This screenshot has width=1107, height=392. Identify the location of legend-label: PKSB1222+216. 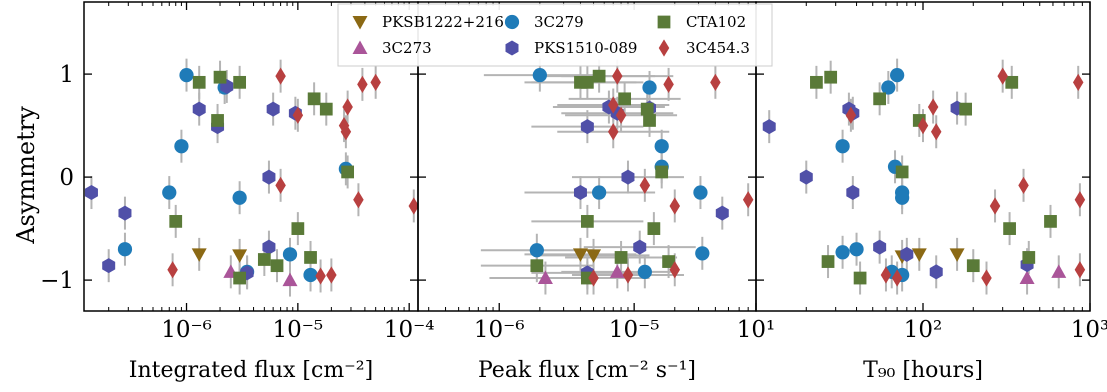
(443, 22).